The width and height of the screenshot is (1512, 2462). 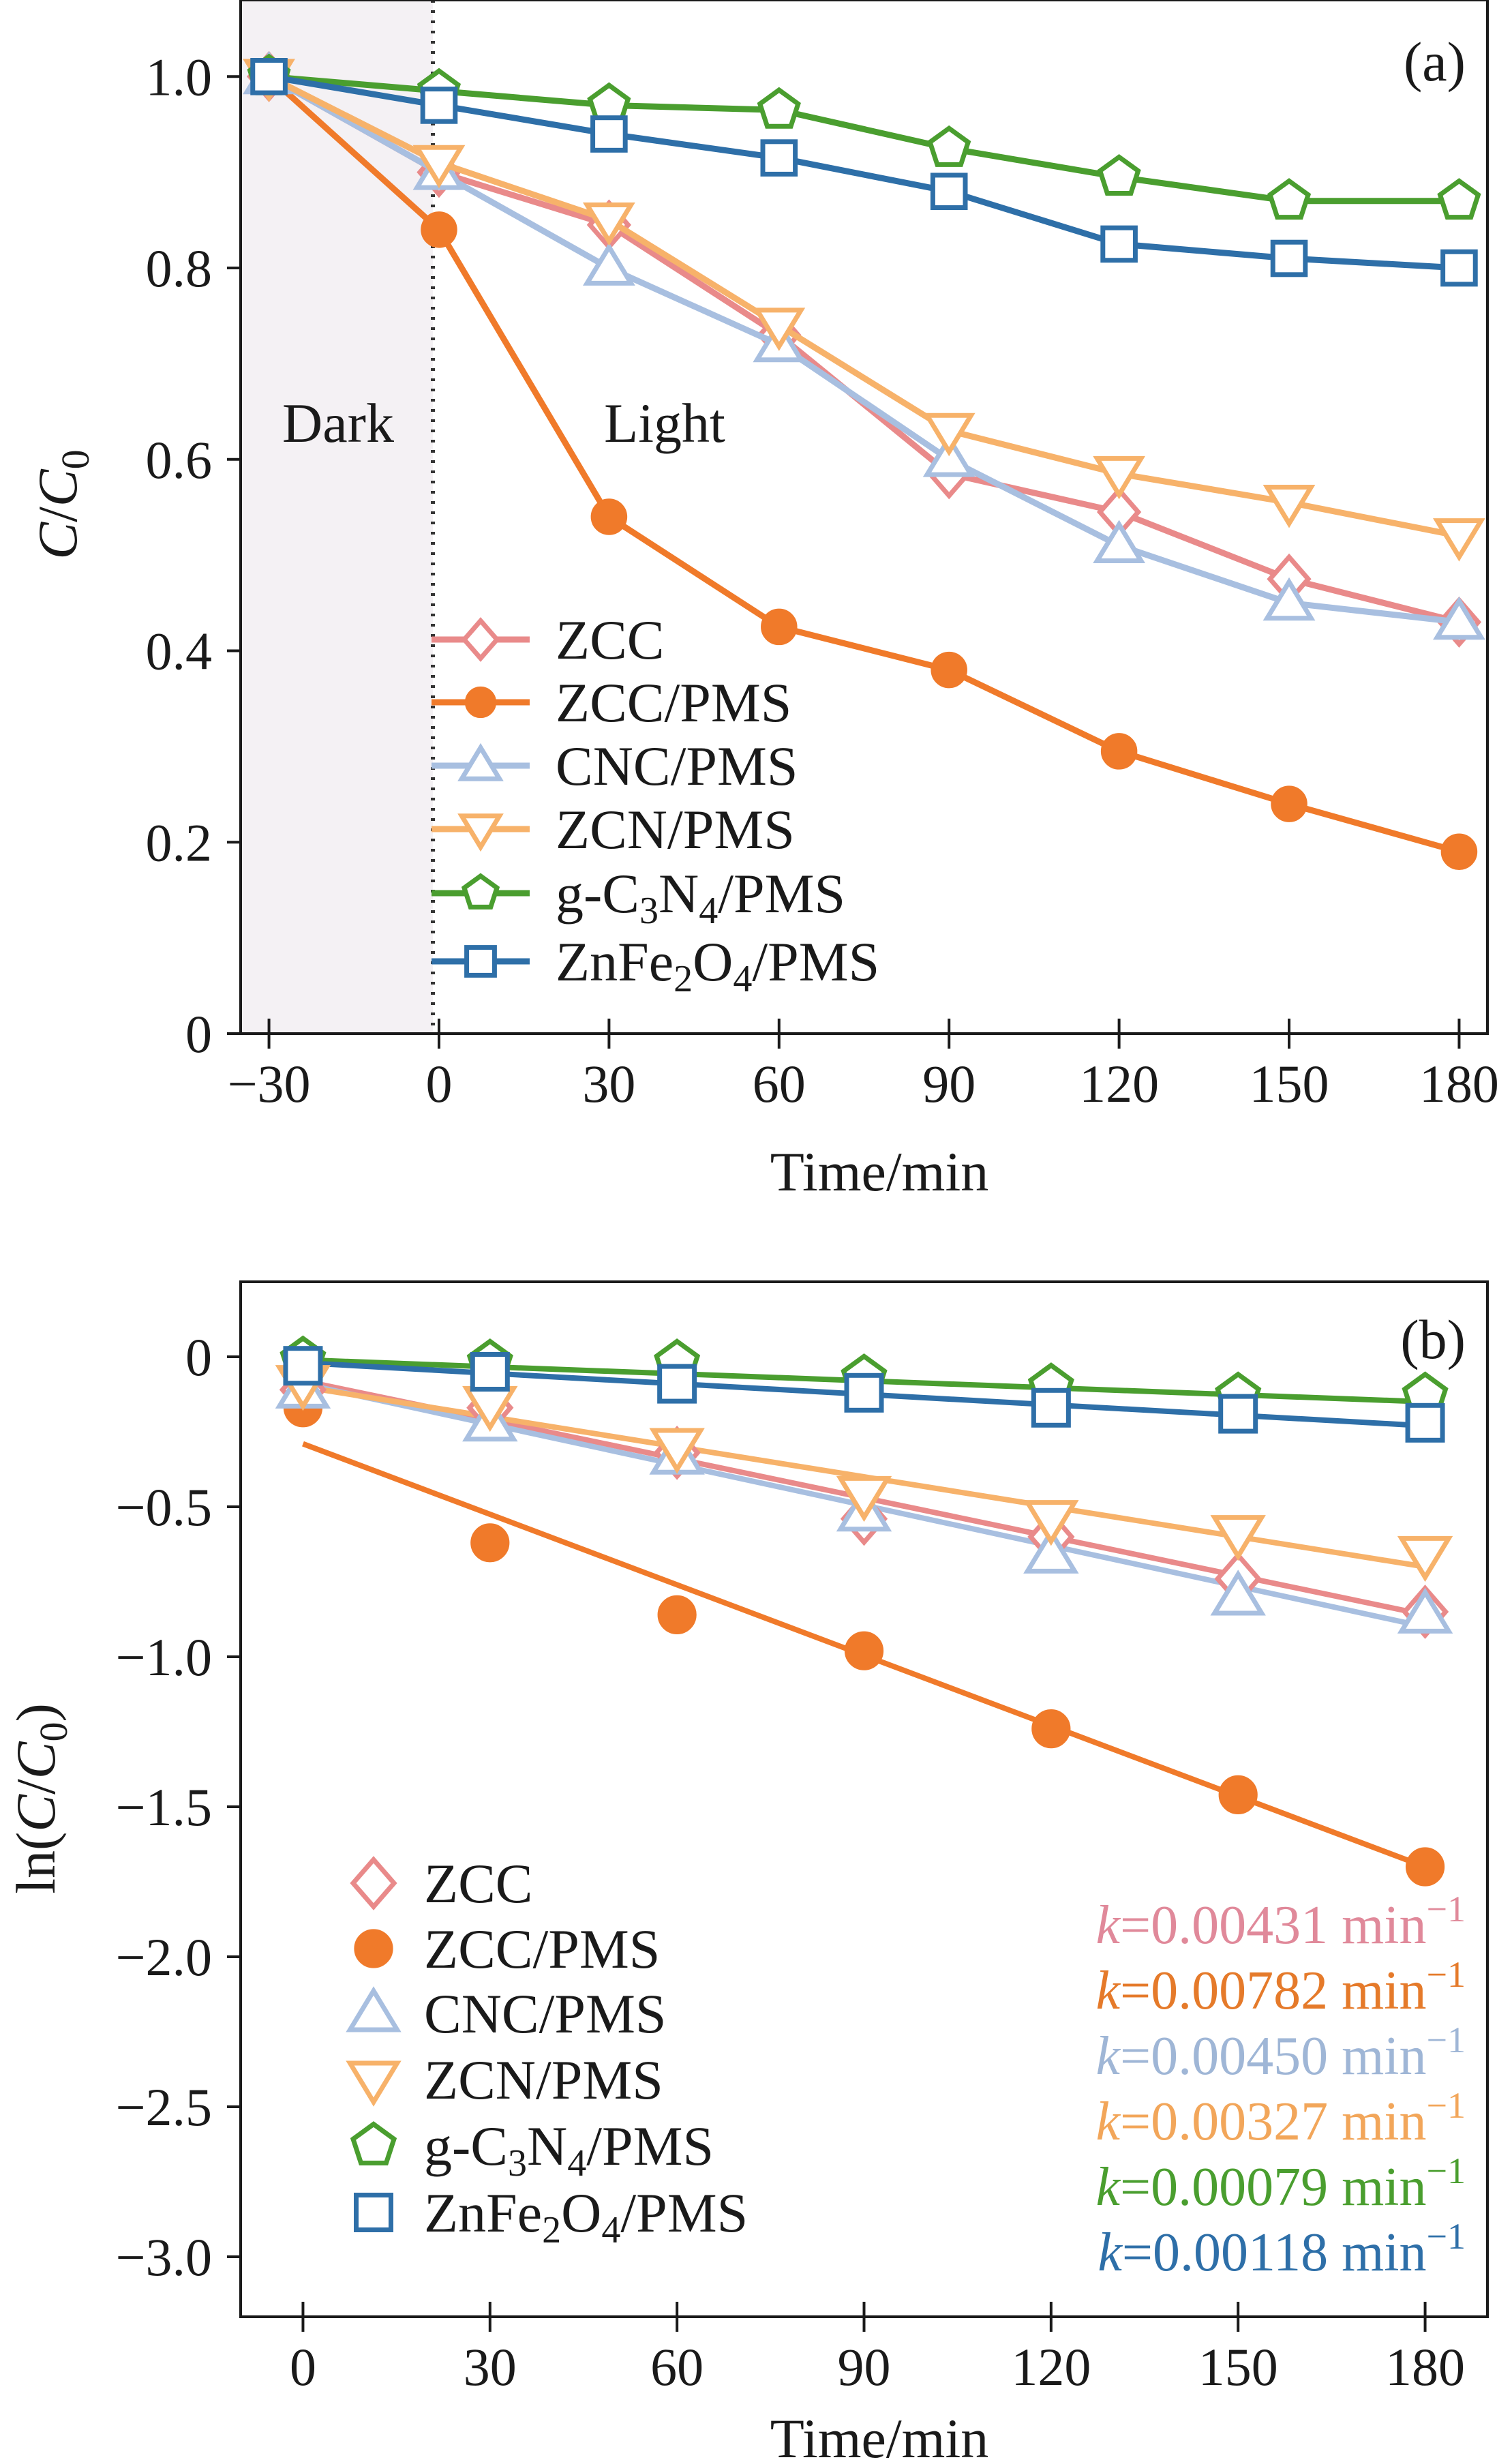 I want to click on legend-b-marker-cnc-pms, so click(x=374, y=2009).